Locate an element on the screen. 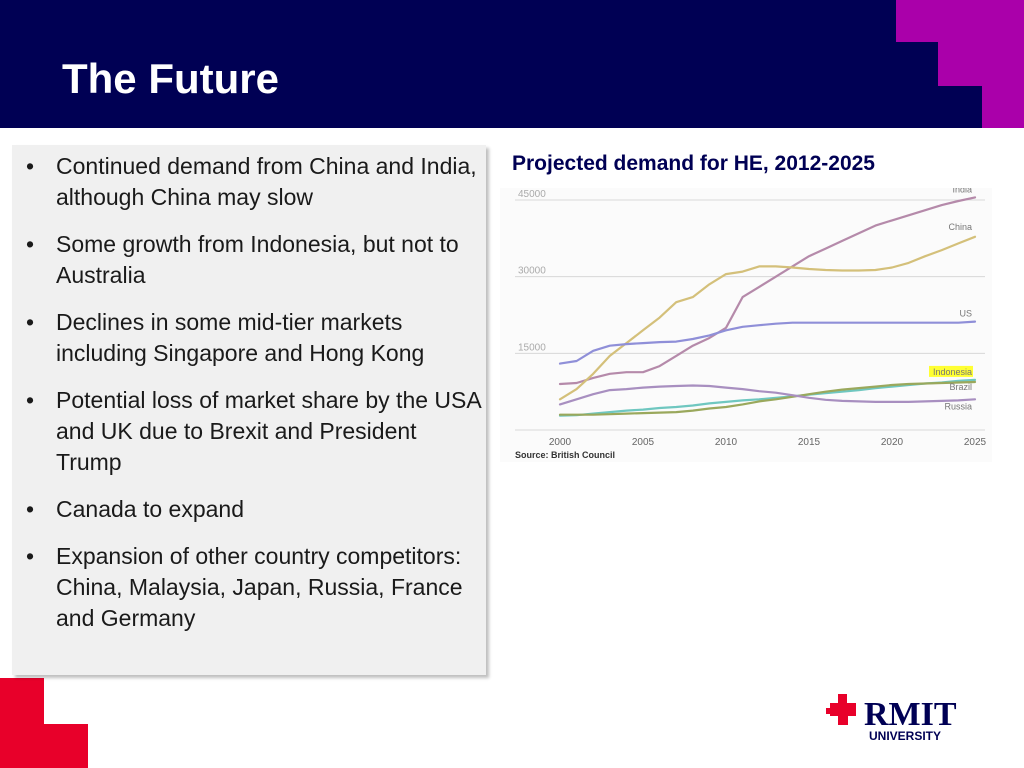  series-label-us: US is located at coordinates (965, 314).